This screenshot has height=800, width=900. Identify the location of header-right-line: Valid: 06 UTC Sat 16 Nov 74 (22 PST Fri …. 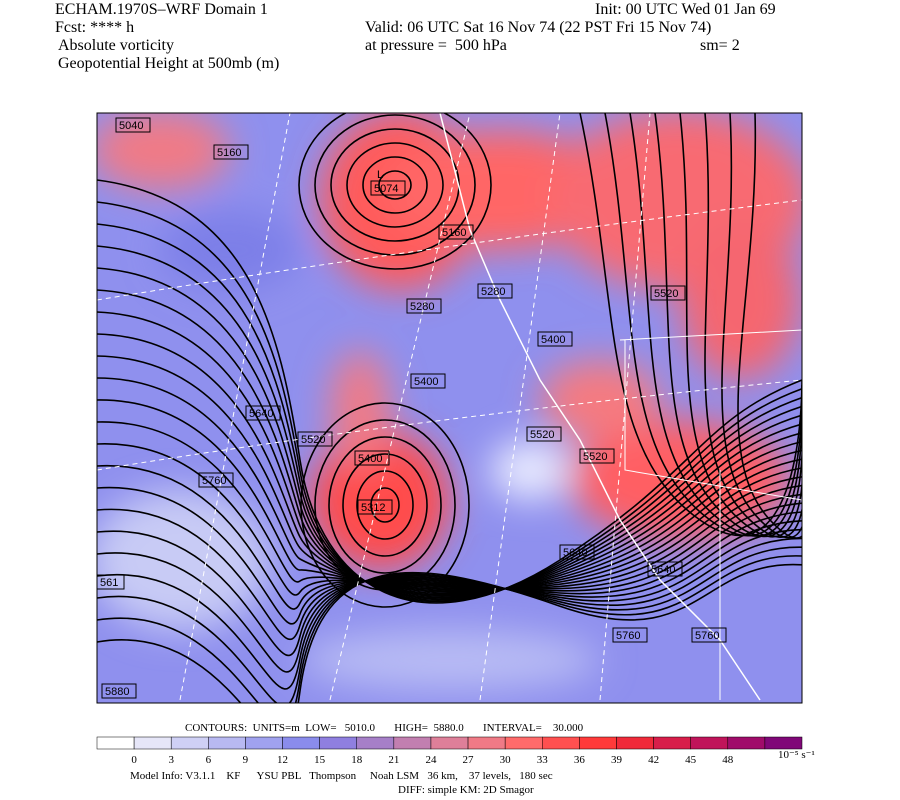
(538, 27).